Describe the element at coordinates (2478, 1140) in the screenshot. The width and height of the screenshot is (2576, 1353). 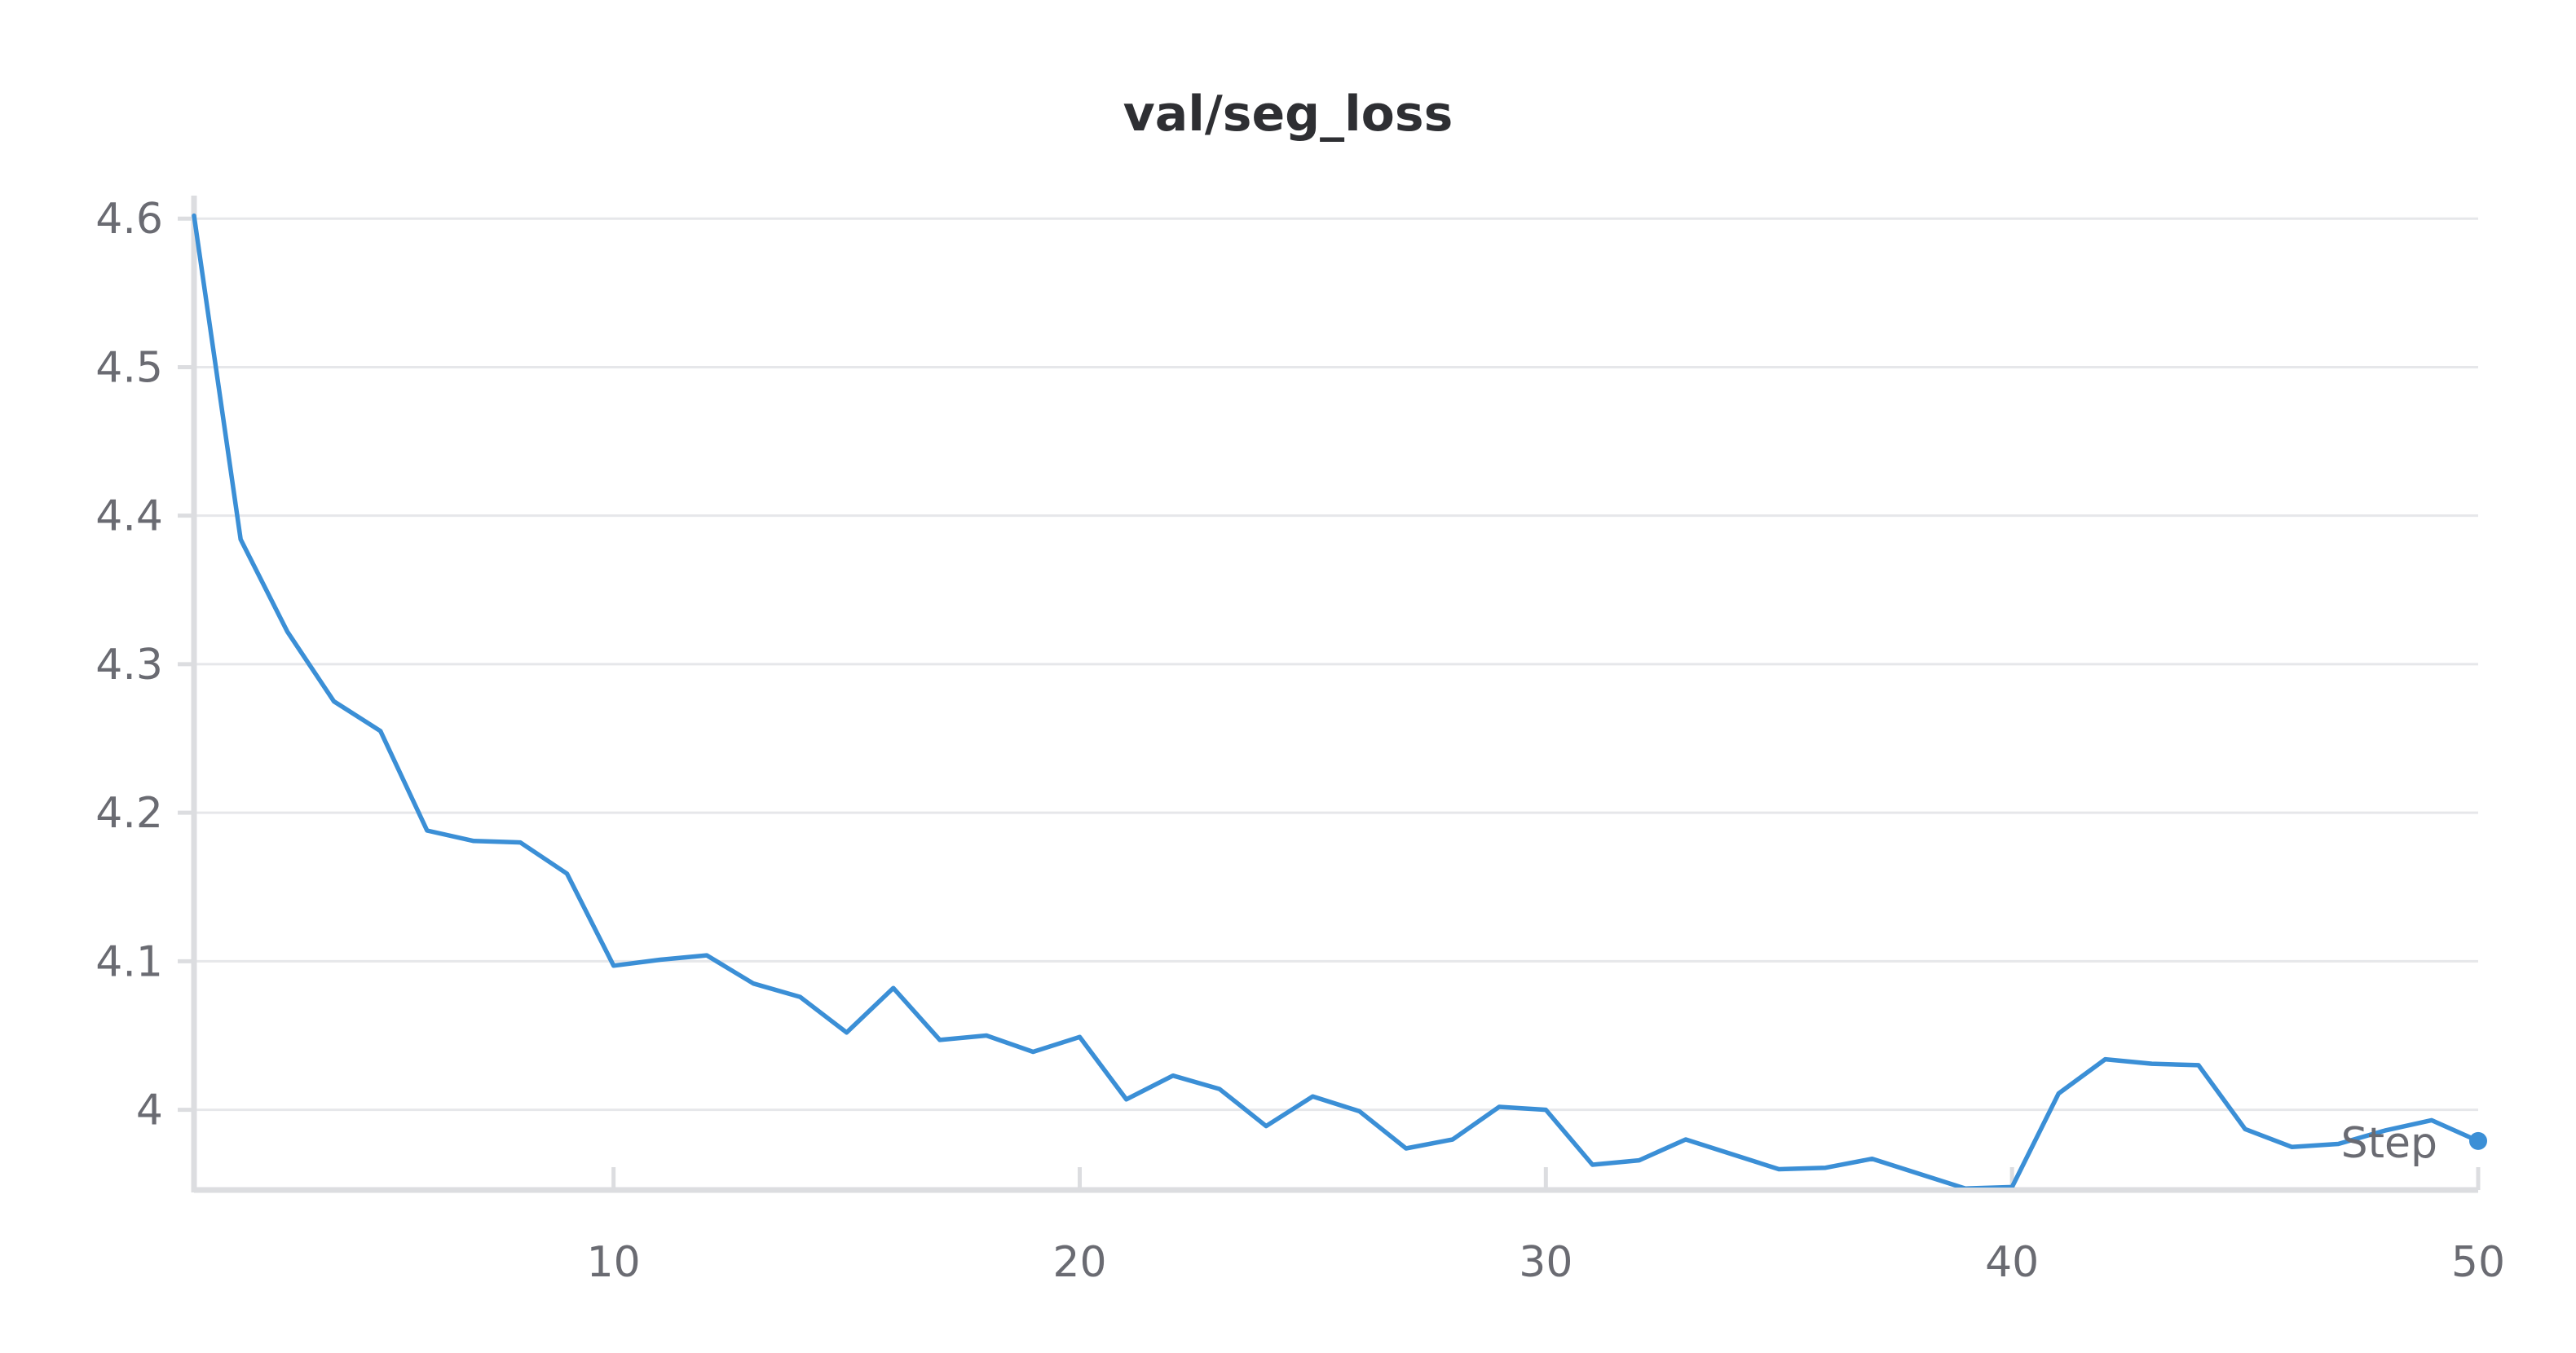
I see `series-end-point` at that location.